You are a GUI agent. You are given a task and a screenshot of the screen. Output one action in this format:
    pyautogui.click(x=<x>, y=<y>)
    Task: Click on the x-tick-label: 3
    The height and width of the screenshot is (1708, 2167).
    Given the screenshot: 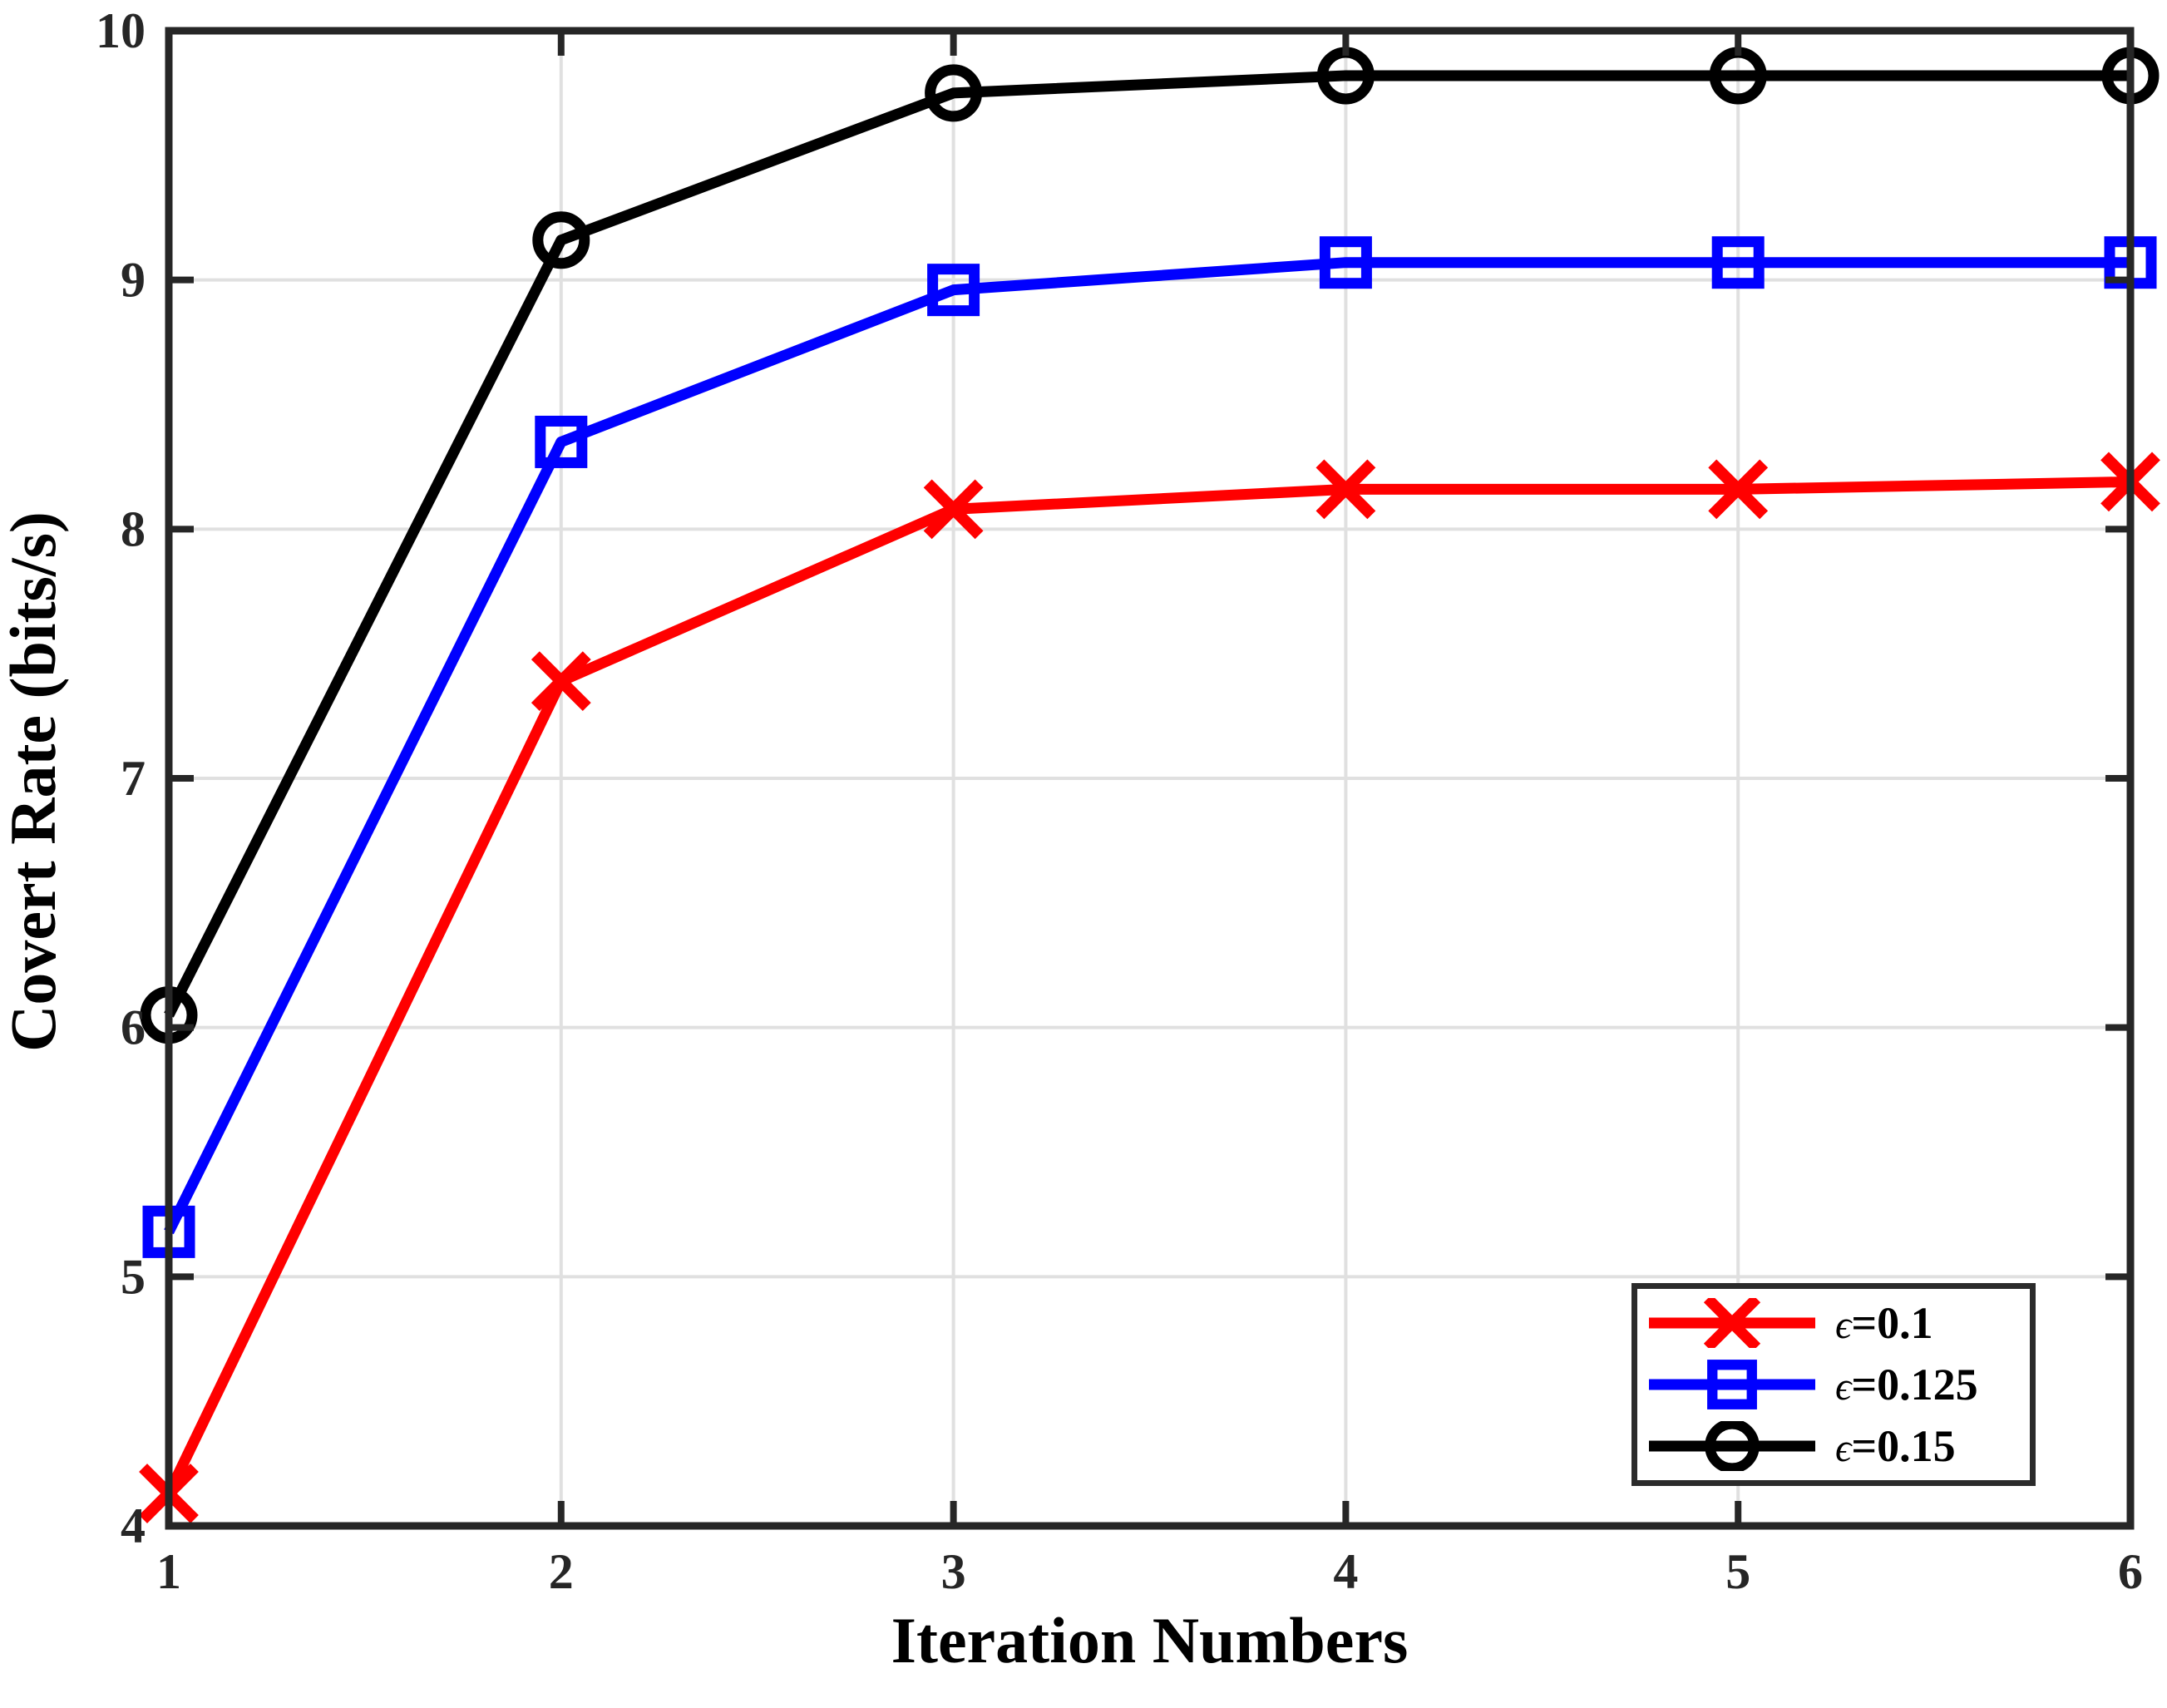 What is the action you would take?
    pyautogui.click(x=953, y=1571)
    